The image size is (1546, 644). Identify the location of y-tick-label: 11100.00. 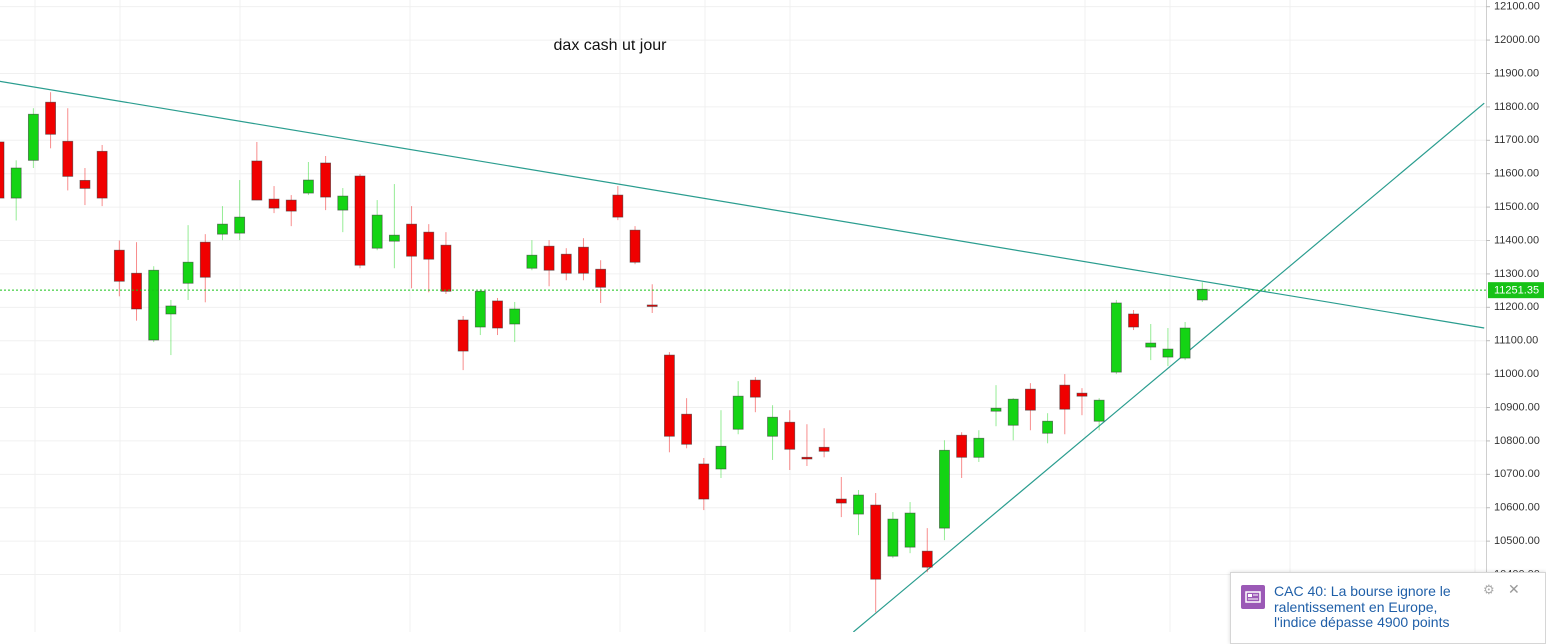
(1516, 341).